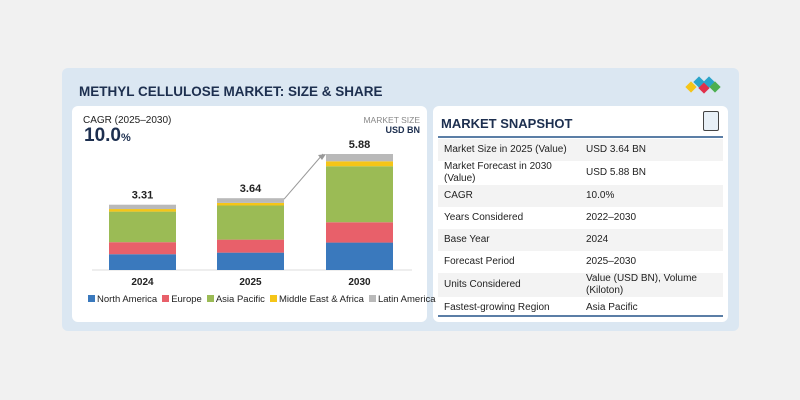 The height and width of the screenshot is (400, 800). I want to click on x-tick-label: 2025, so click(250, 282).